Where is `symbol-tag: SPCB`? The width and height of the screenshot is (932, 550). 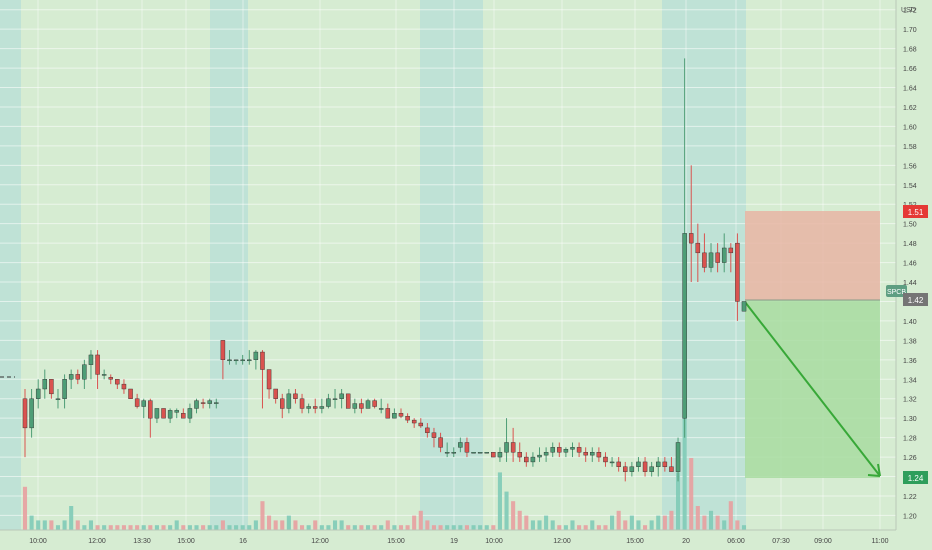 symbol-tag: SPCB is located at coordinates (896, 291).